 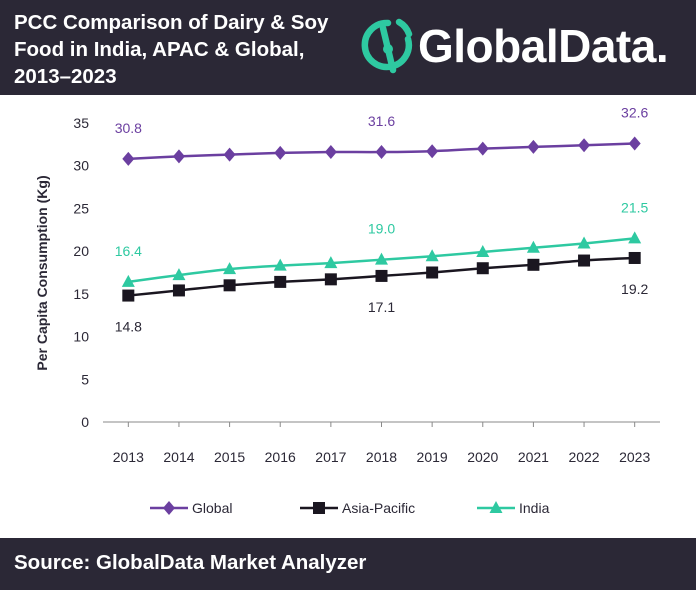 I want to click on y-tick-label: 0, so click(x=85, y=422).